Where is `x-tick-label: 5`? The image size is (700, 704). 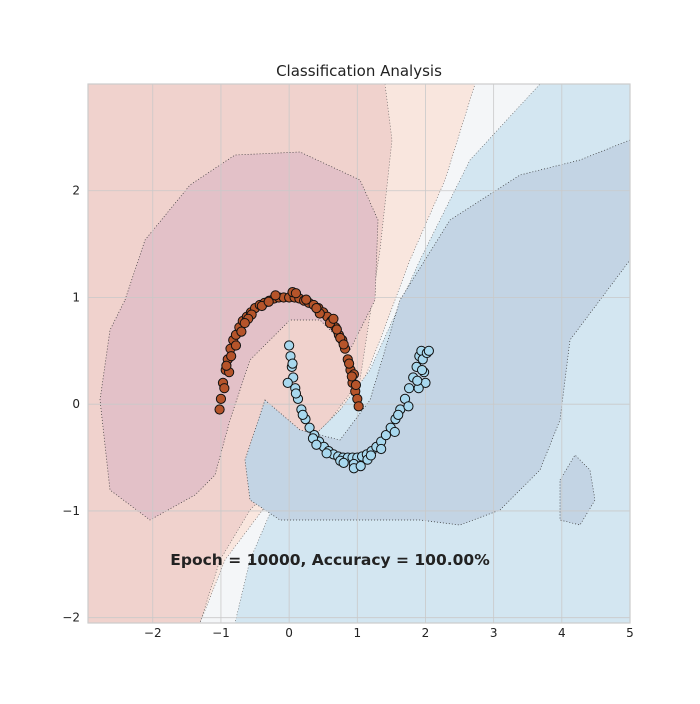
x-tick-label: 5 is located at coordinates (630, 633).